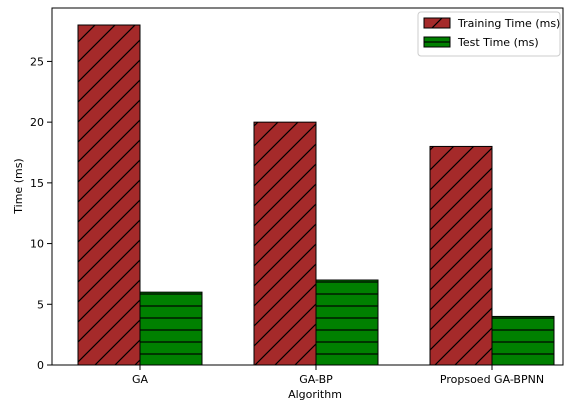 This screenshot has width=567, height=403. Describe the element at coordinates (338, 375) in the screenshot. I see `x-axis-ticks: GA GA-BP Propsoed GA-BPNN` at that location.